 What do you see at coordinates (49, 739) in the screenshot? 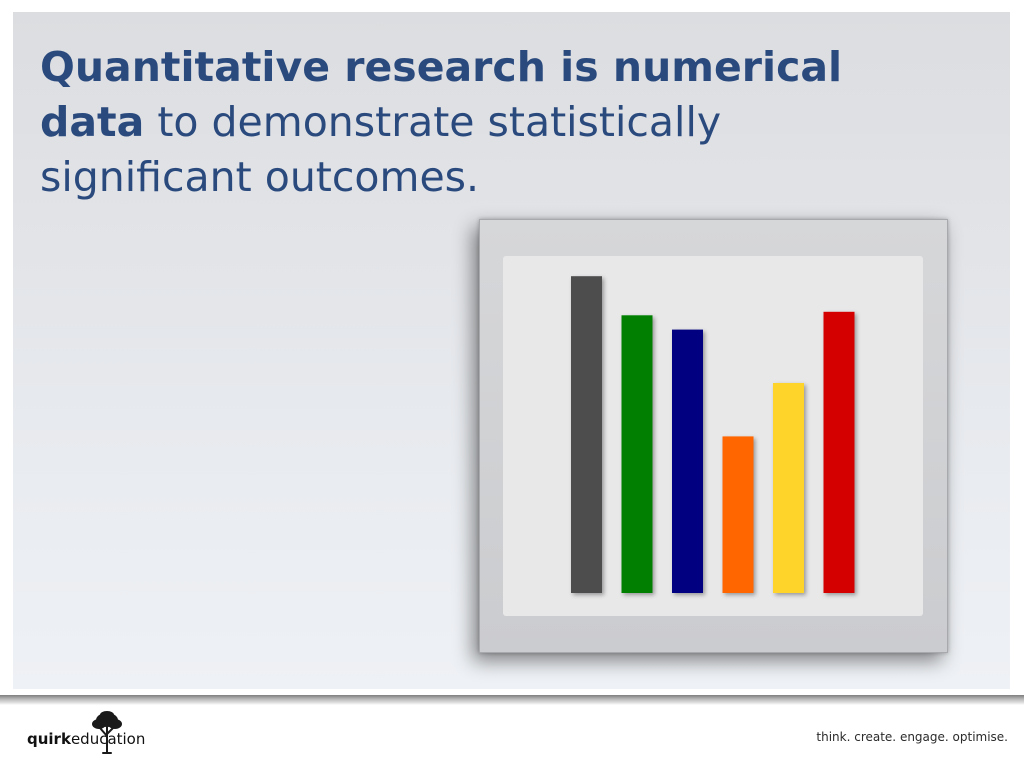
I see `logo-quirk: quirk` at bounding box center [49, 739].